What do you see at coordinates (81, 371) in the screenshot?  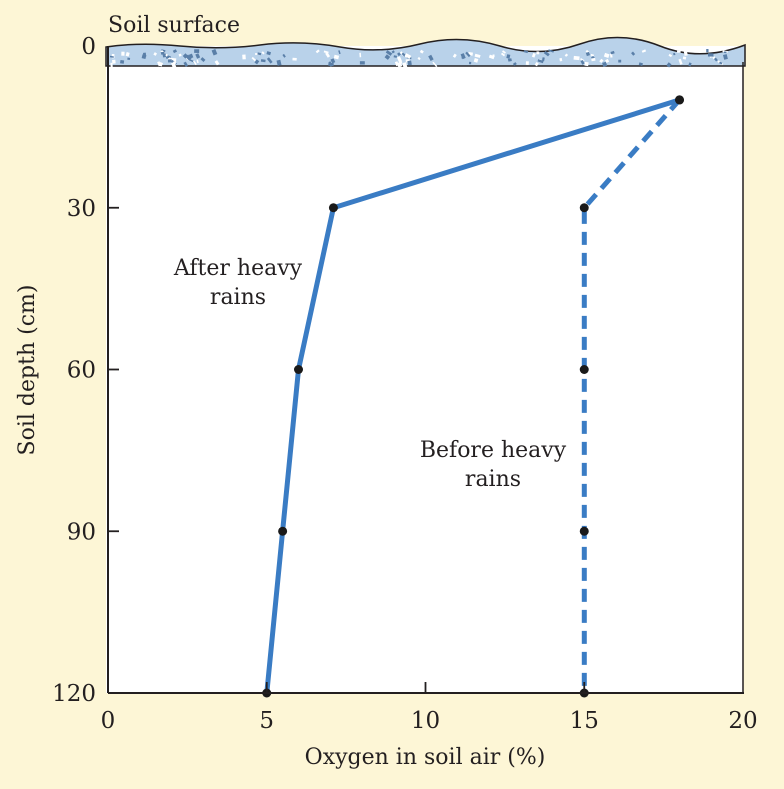 I see `y-tick-label-60: 60` at bounding box center [81, 371].